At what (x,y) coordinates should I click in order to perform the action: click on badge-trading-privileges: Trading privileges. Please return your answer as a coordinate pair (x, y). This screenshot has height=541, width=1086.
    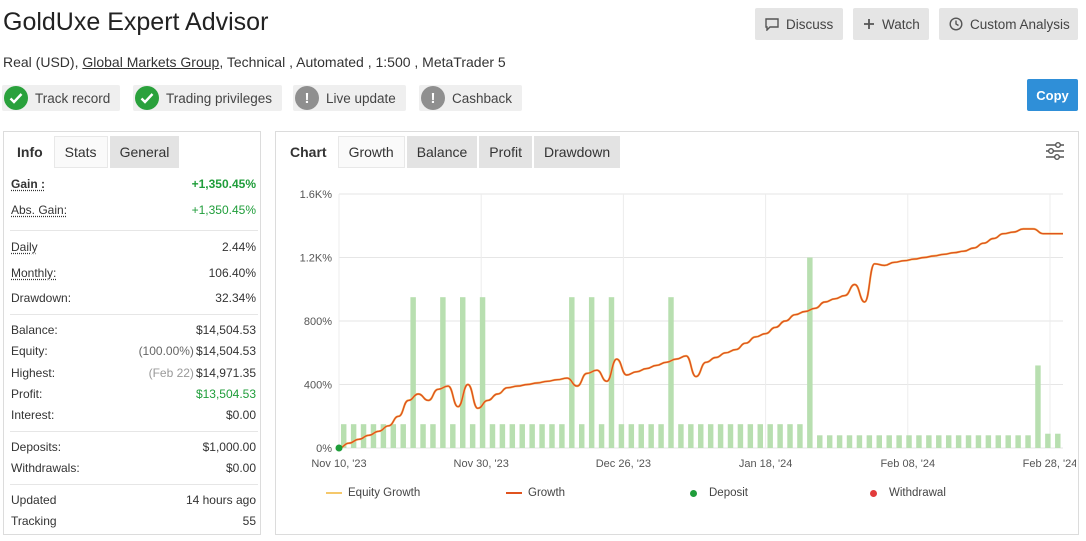
    Looking at the image, I should click on (208, 98).